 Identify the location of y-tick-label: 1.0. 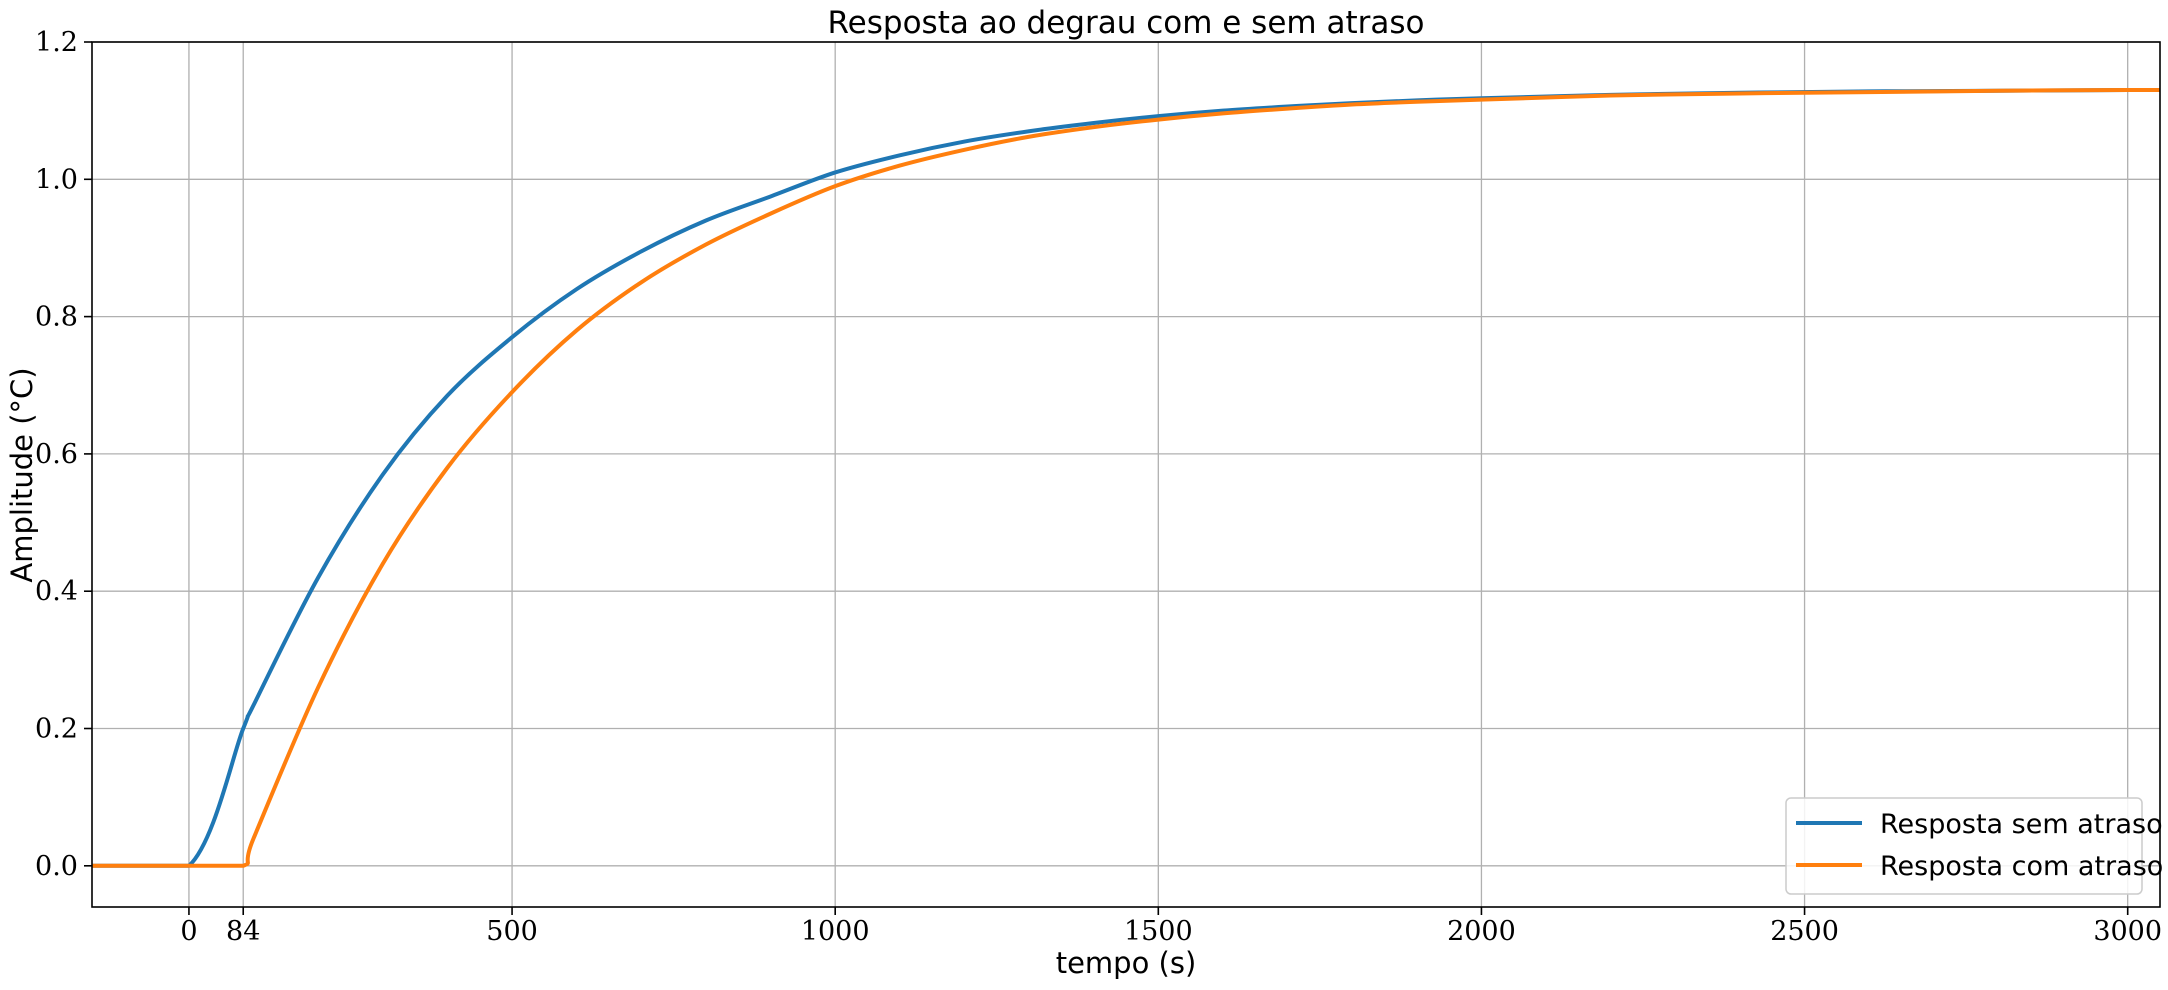
(56, 179).